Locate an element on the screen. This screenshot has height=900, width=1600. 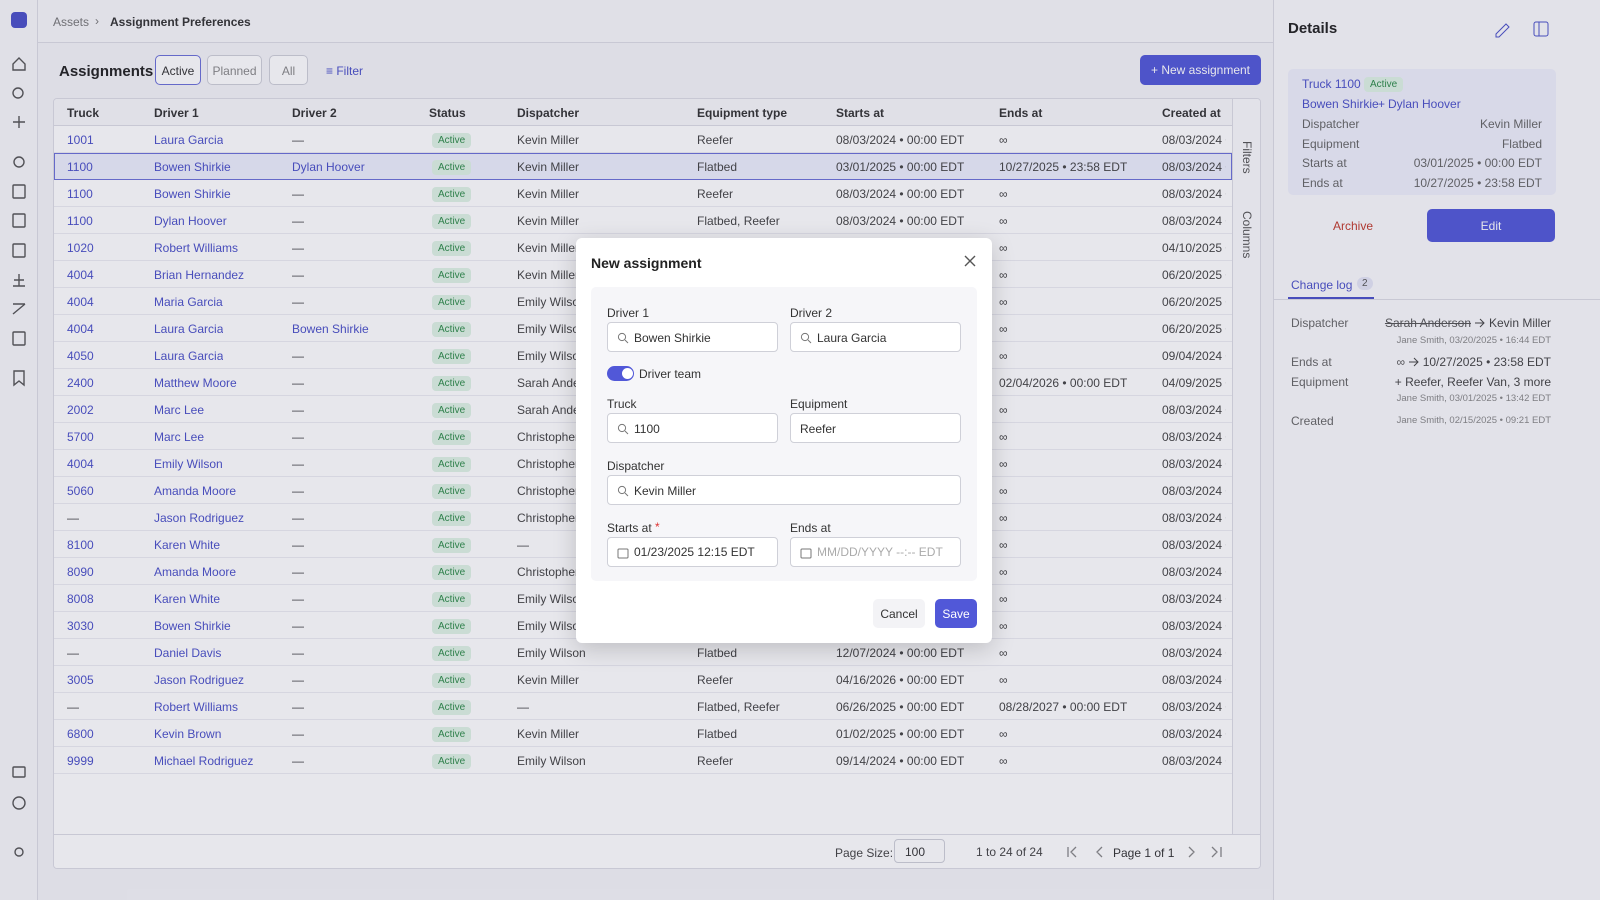
table-cell: Daniel Davis is located at coordinates (188, 653).